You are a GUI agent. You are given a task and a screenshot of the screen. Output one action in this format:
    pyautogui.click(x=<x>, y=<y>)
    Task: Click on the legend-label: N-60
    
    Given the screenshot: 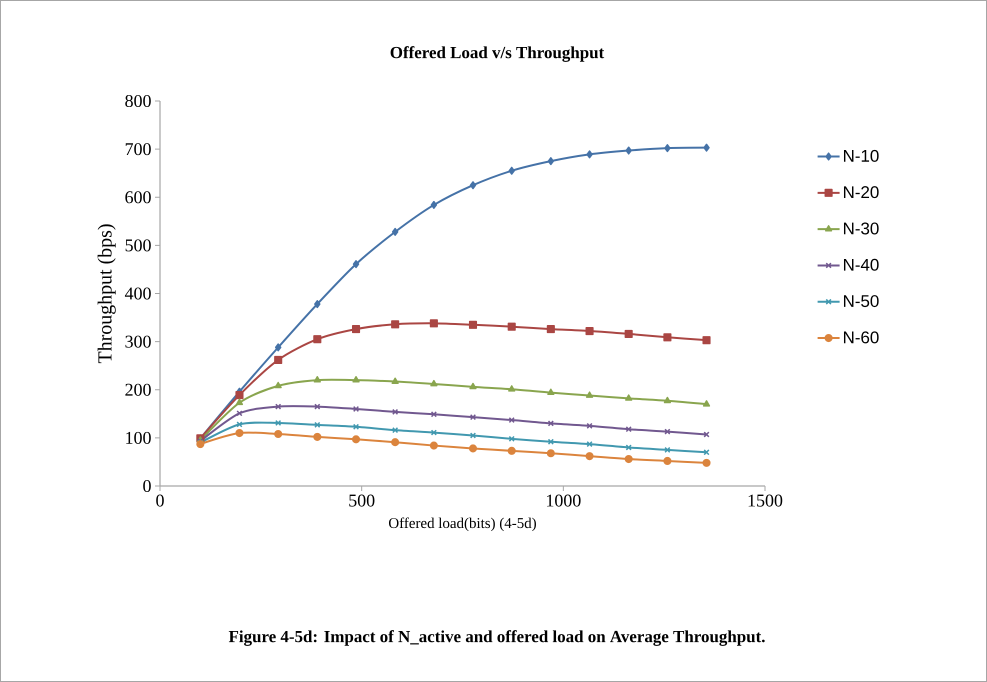 What is the action you would take?
    pyautogui.click(x=861, y=337)
    